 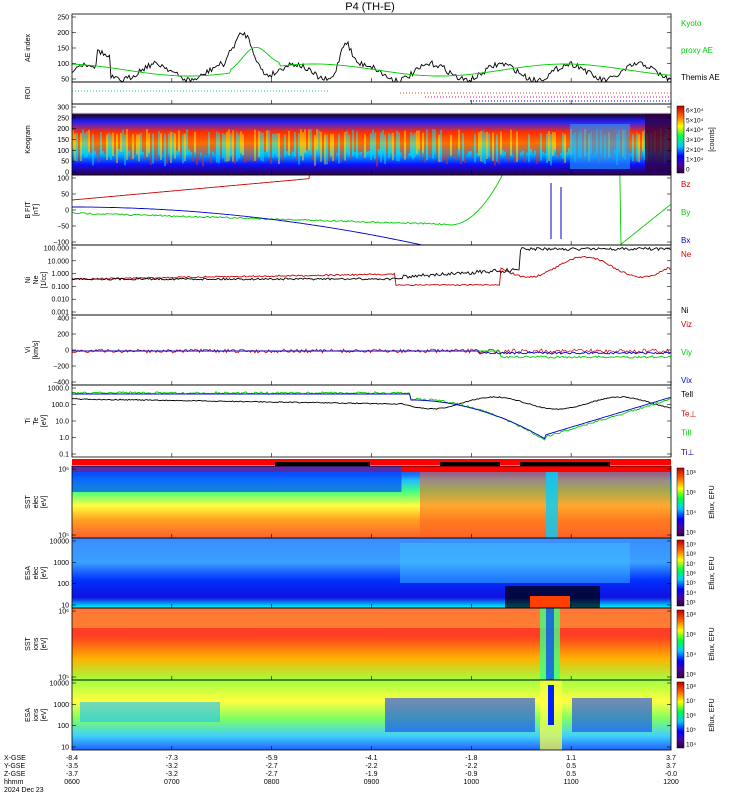 What do you see at coordinates (691, 701) in the screenshot?
I see `colorbar-tick: 10⁷` at bounding box center [691, 701].